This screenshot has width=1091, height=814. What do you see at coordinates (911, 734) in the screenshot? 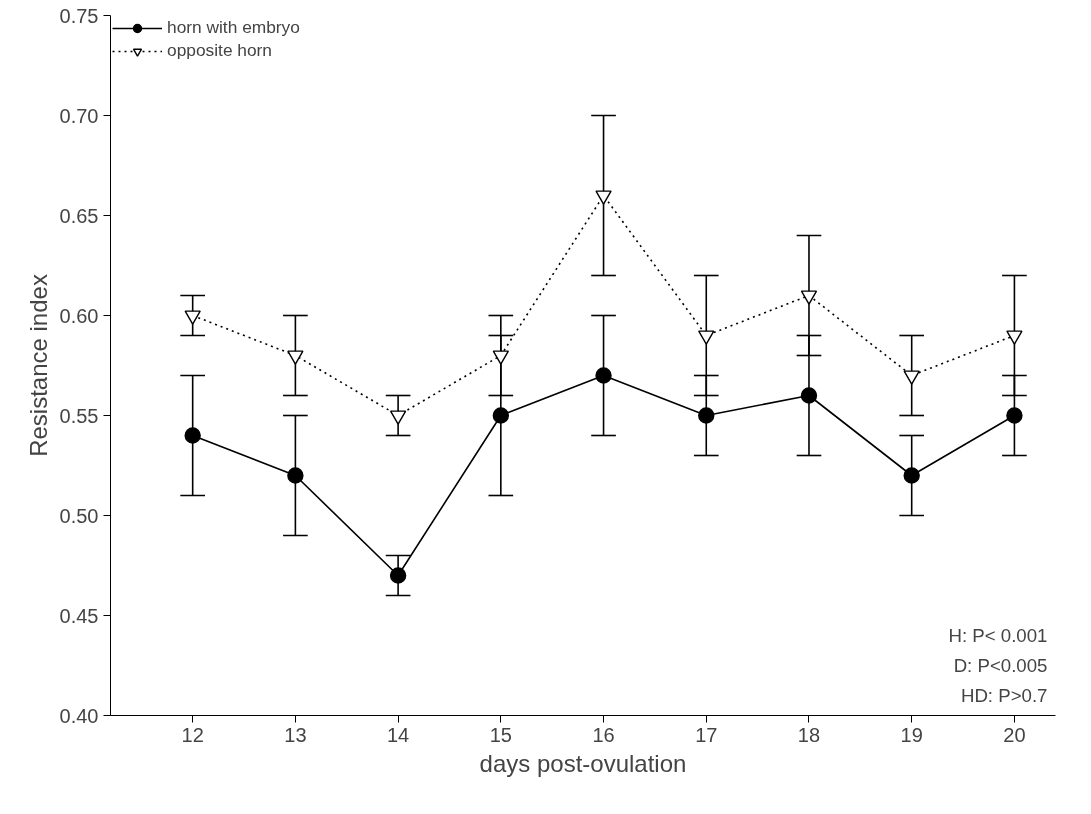
I see `x-tick-label: 19` at bounding box center [911, 734].